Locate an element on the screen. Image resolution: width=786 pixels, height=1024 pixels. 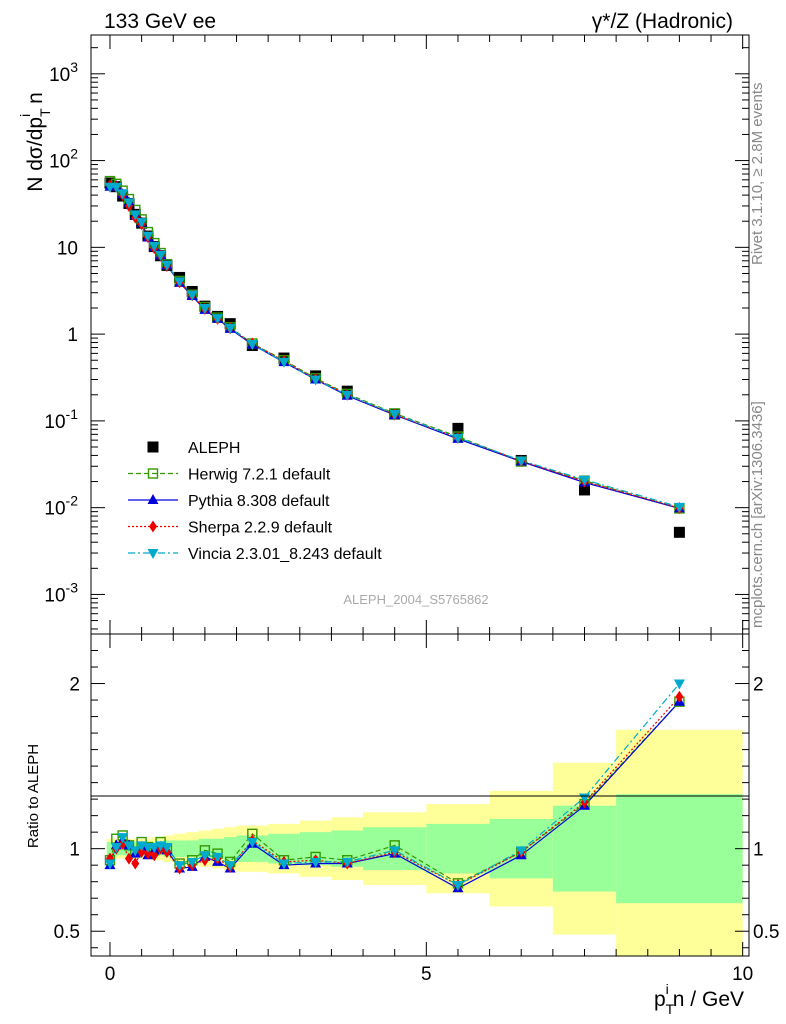
main-y-tick-label: 10⁻¹ is located at coordinates (61, 419).